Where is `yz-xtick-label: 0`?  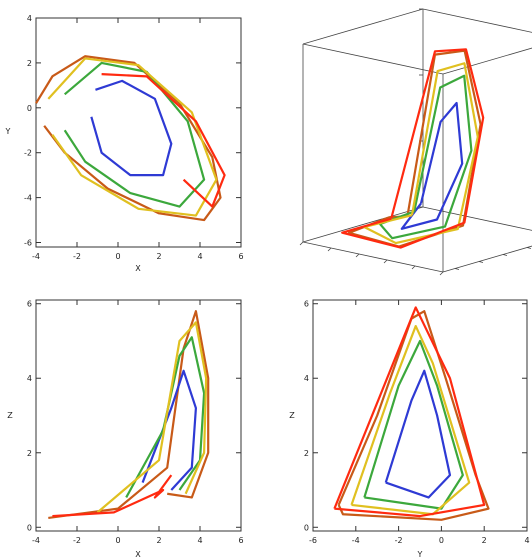 yz-xtick-label: 0 is located at coordinates (441, 540).